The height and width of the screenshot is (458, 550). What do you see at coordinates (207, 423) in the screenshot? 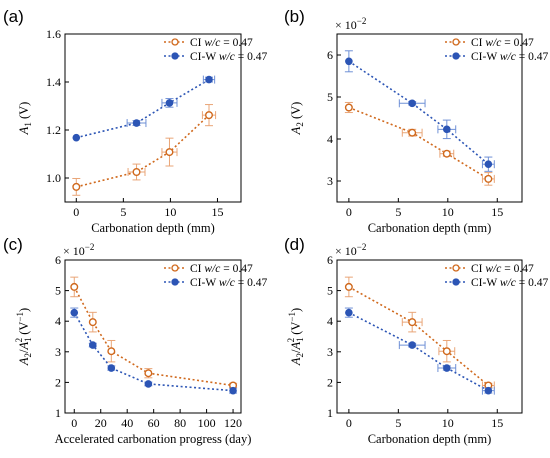
I see `x-tick-label: 100` at bounding box center [207, 423].